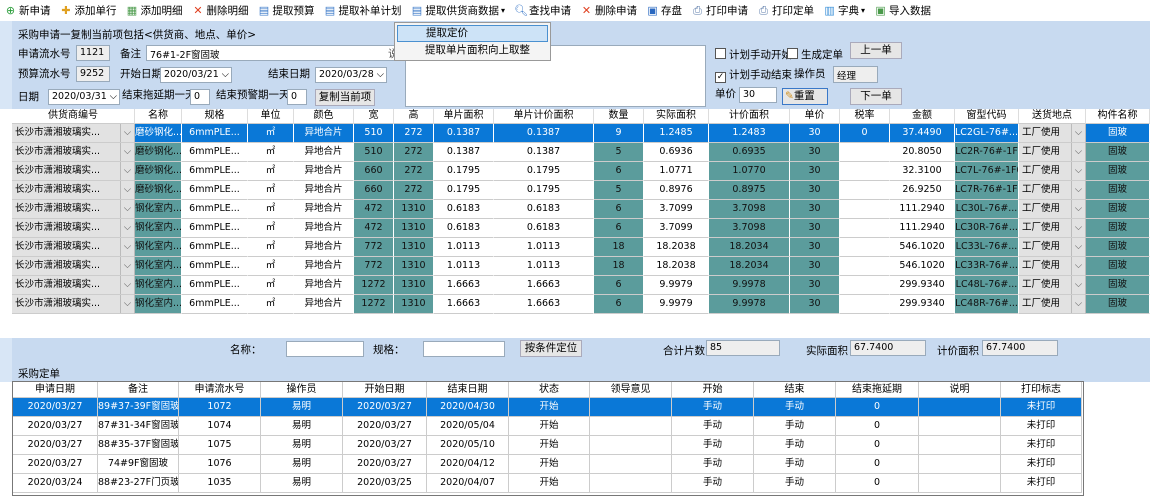  I want to click on column-header-color: 颜色, so click(324, 116).